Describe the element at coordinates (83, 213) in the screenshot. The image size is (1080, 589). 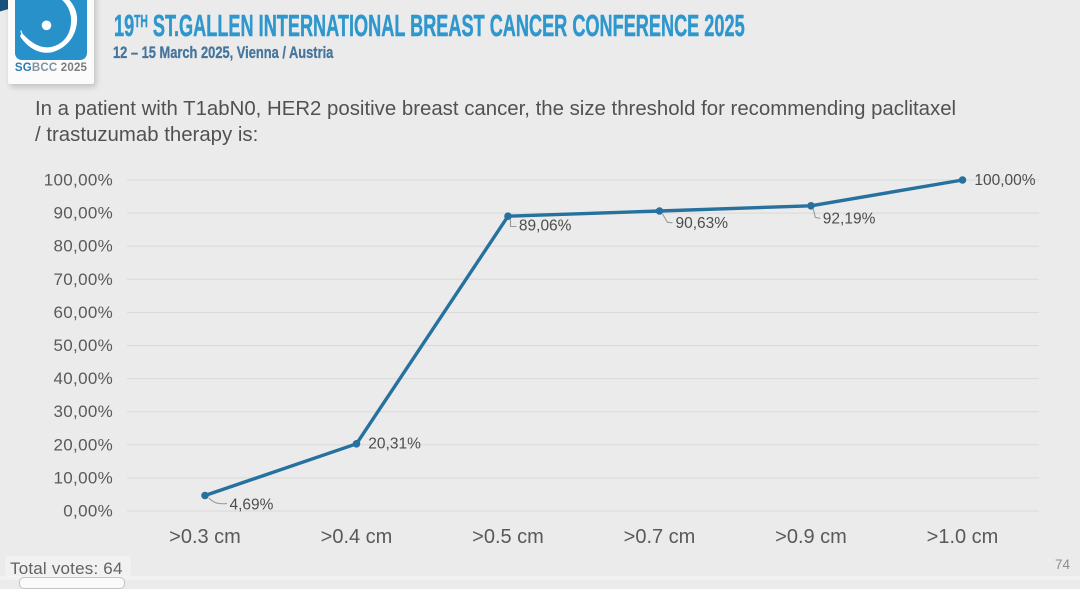
I see `svg-text: 90,00%` at that location.